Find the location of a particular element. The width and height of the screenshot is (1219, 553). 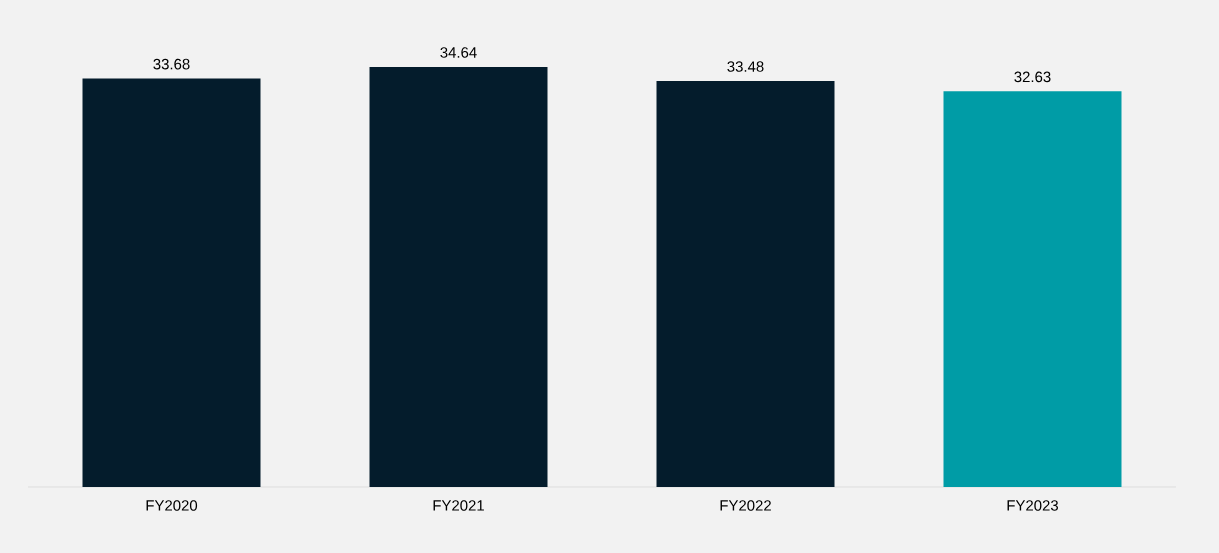

data-label: 32.63 is located at coordinates (1032, 77).